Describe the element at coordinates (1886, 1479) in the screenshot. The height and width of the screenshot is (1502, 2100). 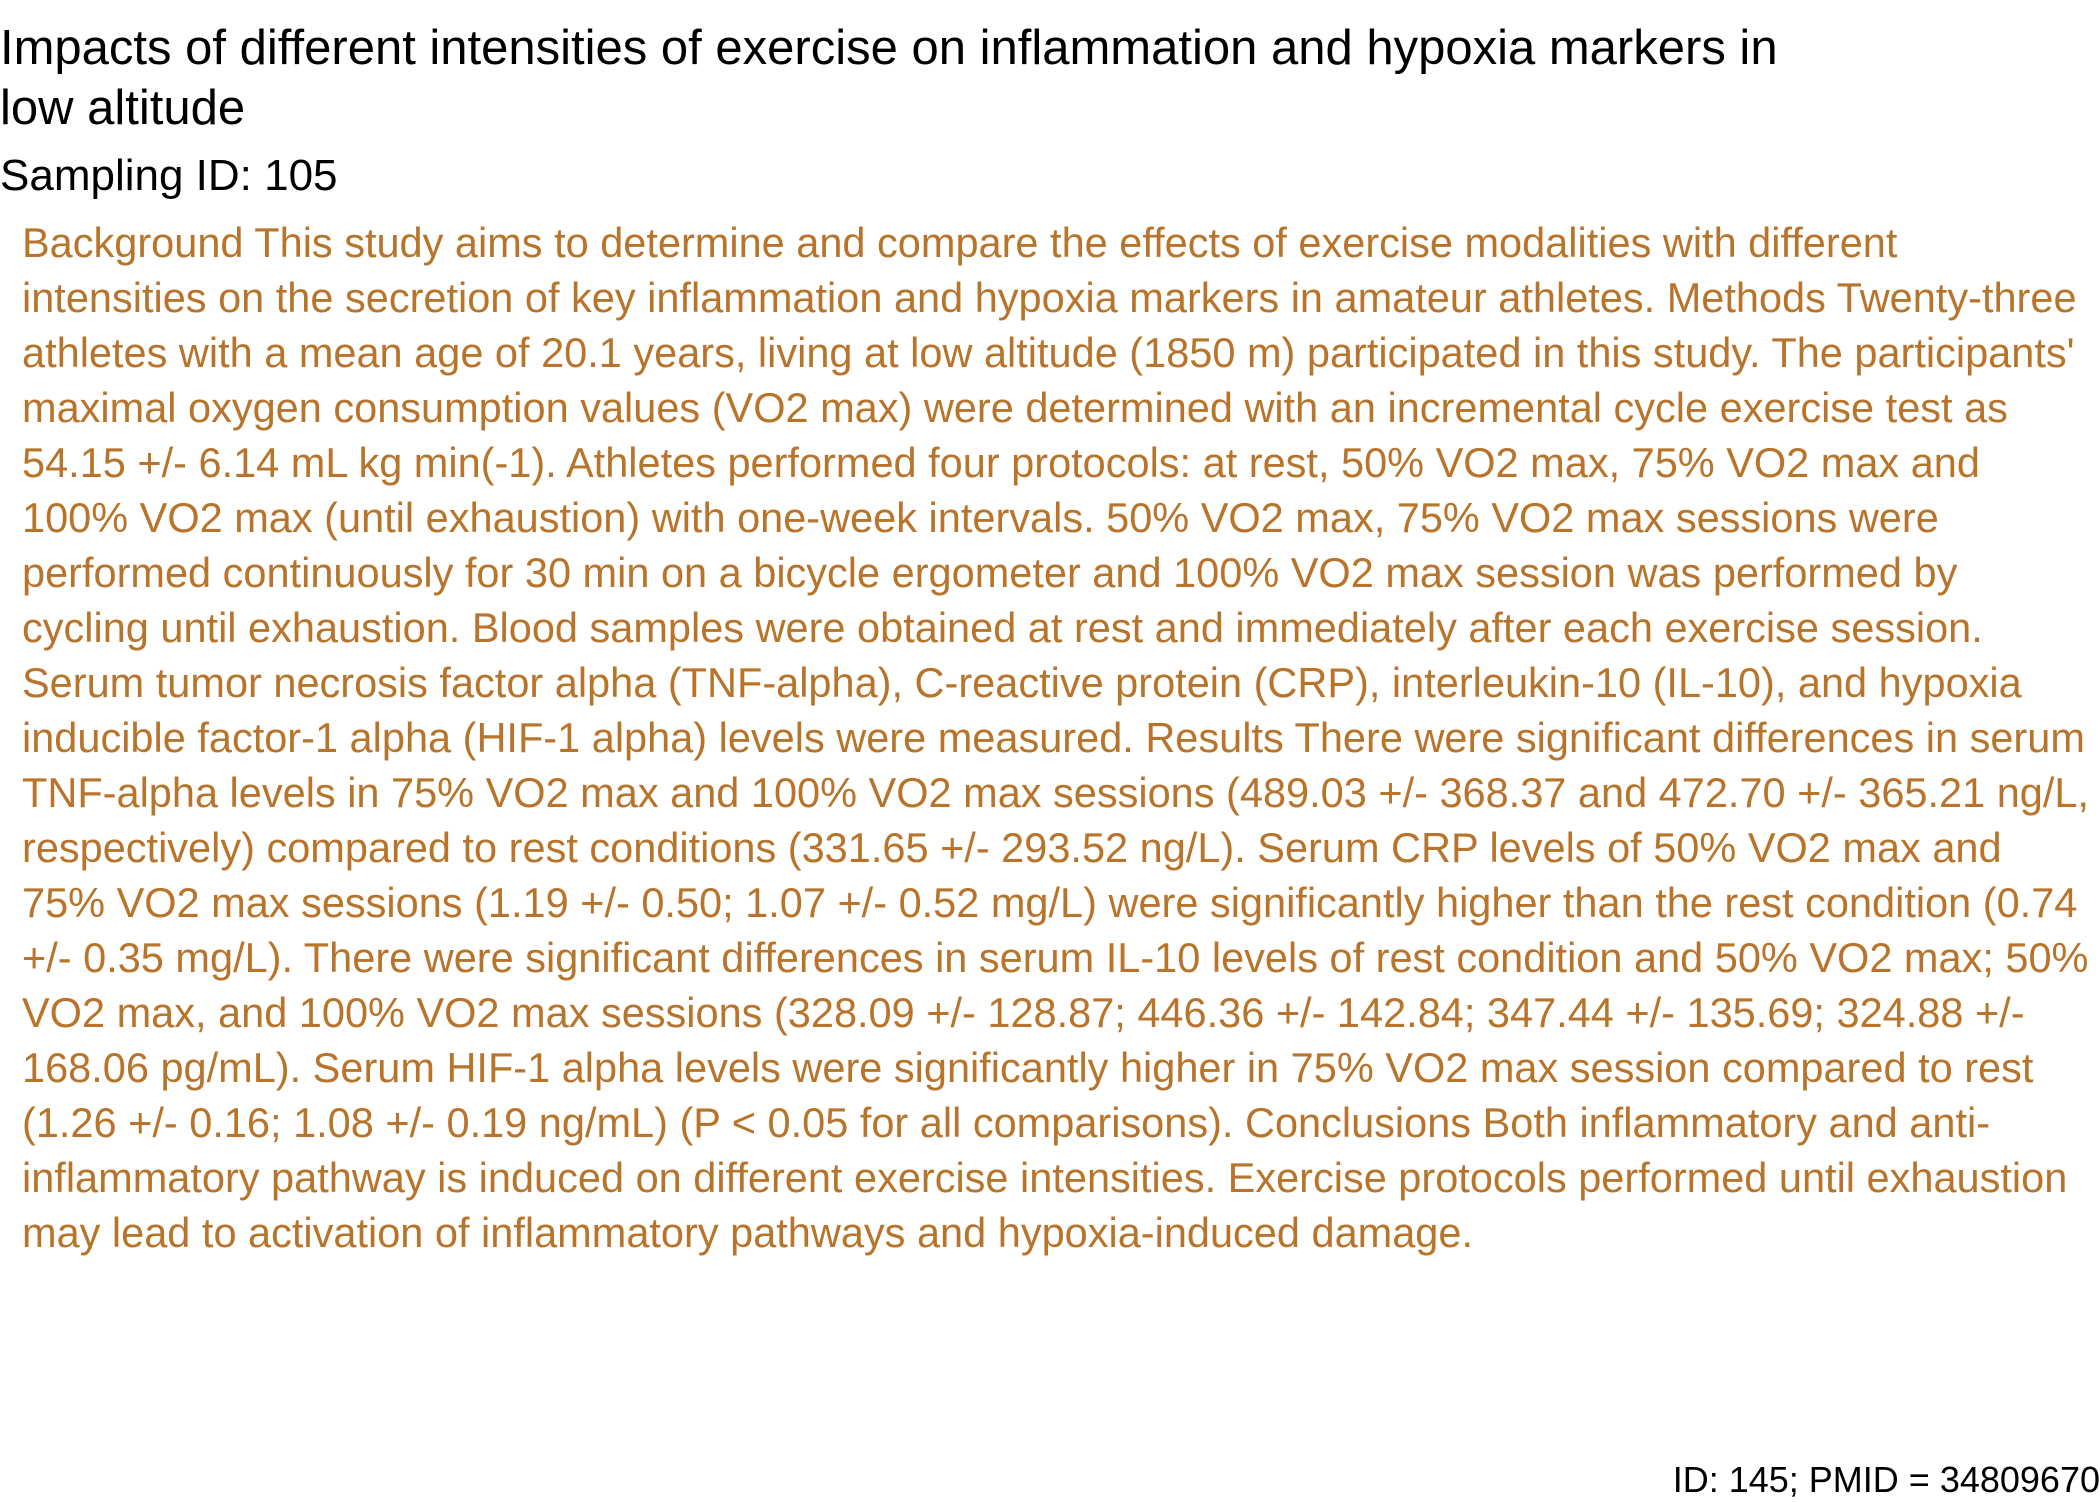
I see `footer-id-pmid: ID: 145; PMID = 34809670` at that location.